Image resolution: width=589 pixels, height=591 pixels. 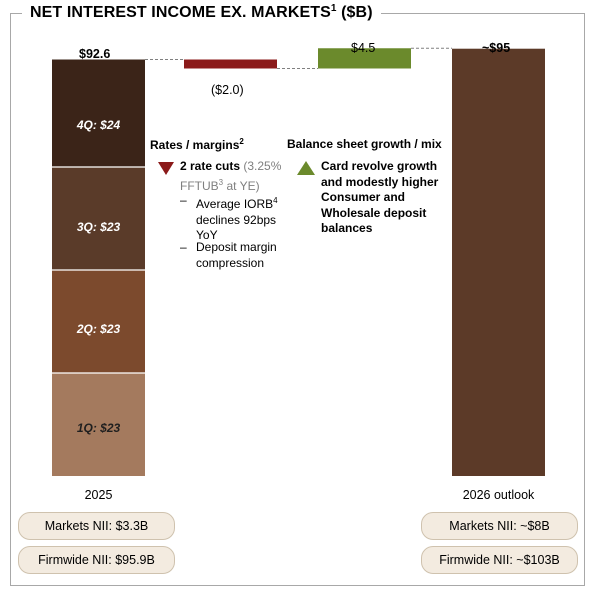 I want to click on total-label-2025: $92.6, so click(x=95, y=54).